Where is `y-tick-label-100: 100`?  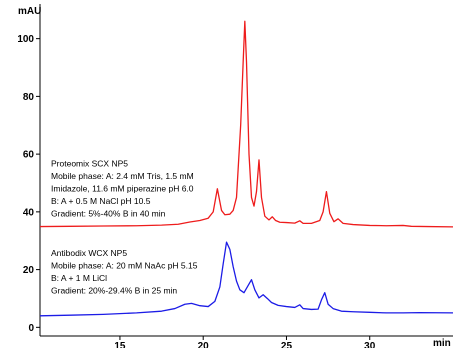 y-tick-label-100: 100 is located at coordinates (25, 39).